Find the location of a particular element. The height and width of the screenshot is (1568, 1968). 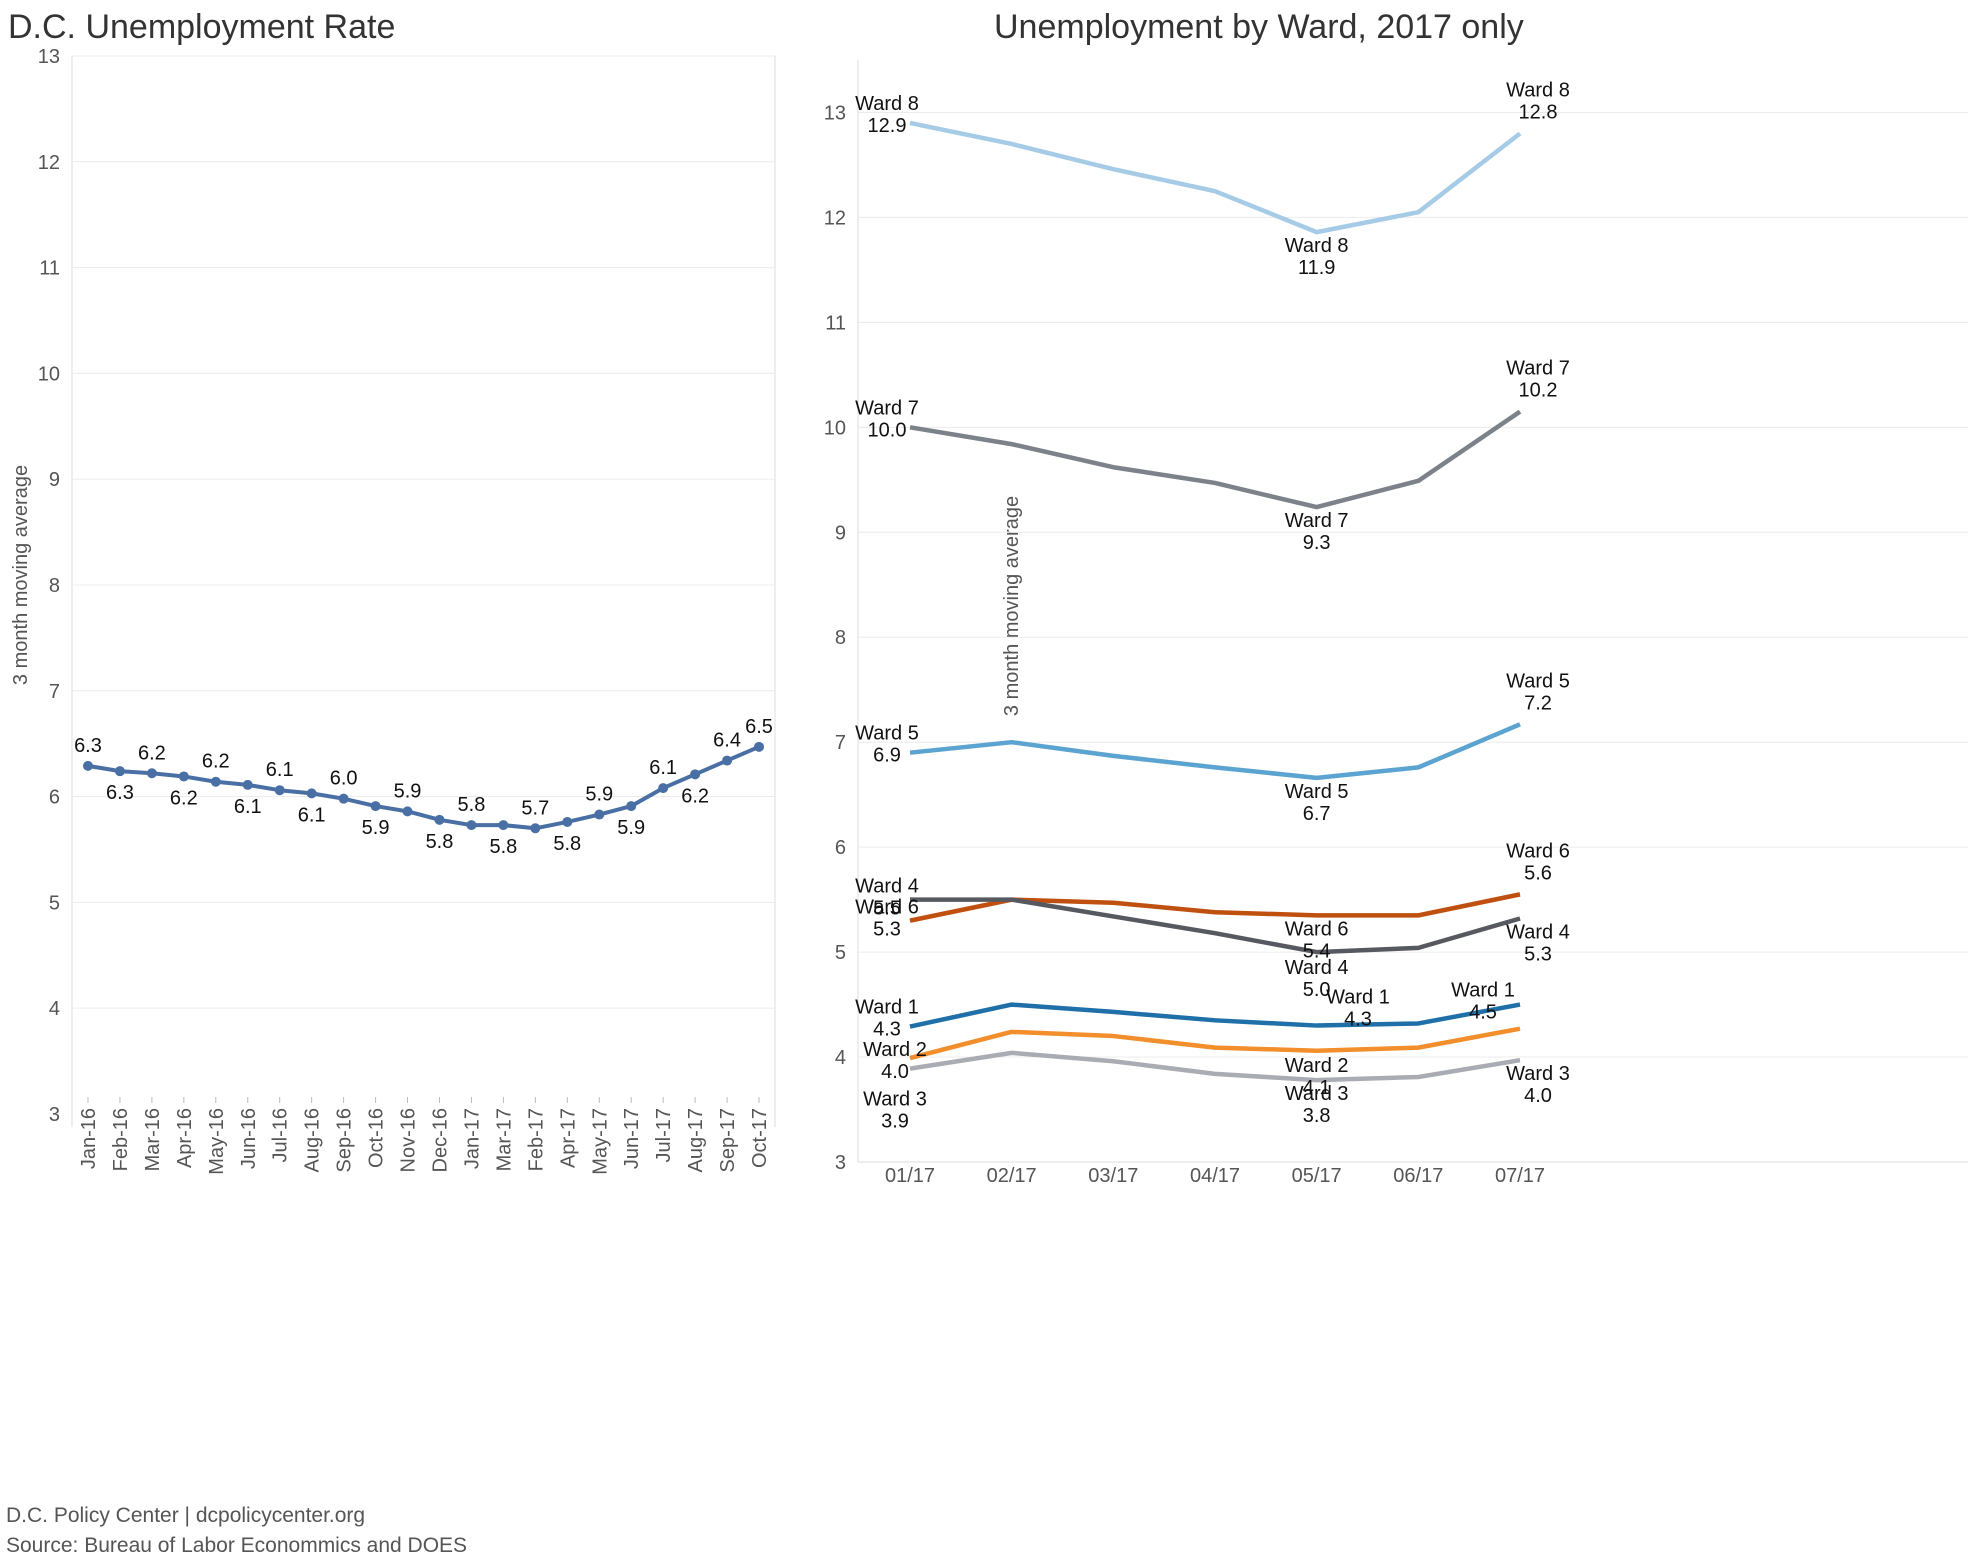

chart-title: Unemployment by Ward, 2017 only is located at coordinates (1259, 27).